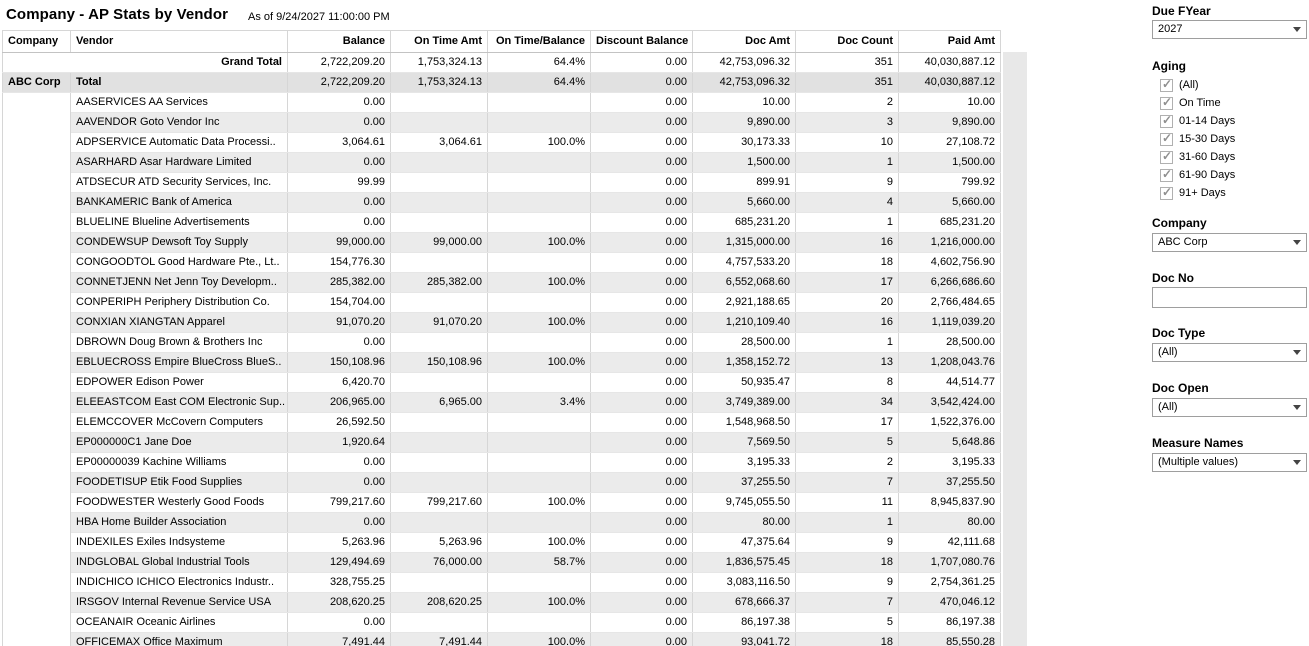 This screenshot has height=646, width=1309. What do you see at coordinates (539, 562) in the screenshot?
I see `value-cell: 58.7%` at bounding box center [539, 562].